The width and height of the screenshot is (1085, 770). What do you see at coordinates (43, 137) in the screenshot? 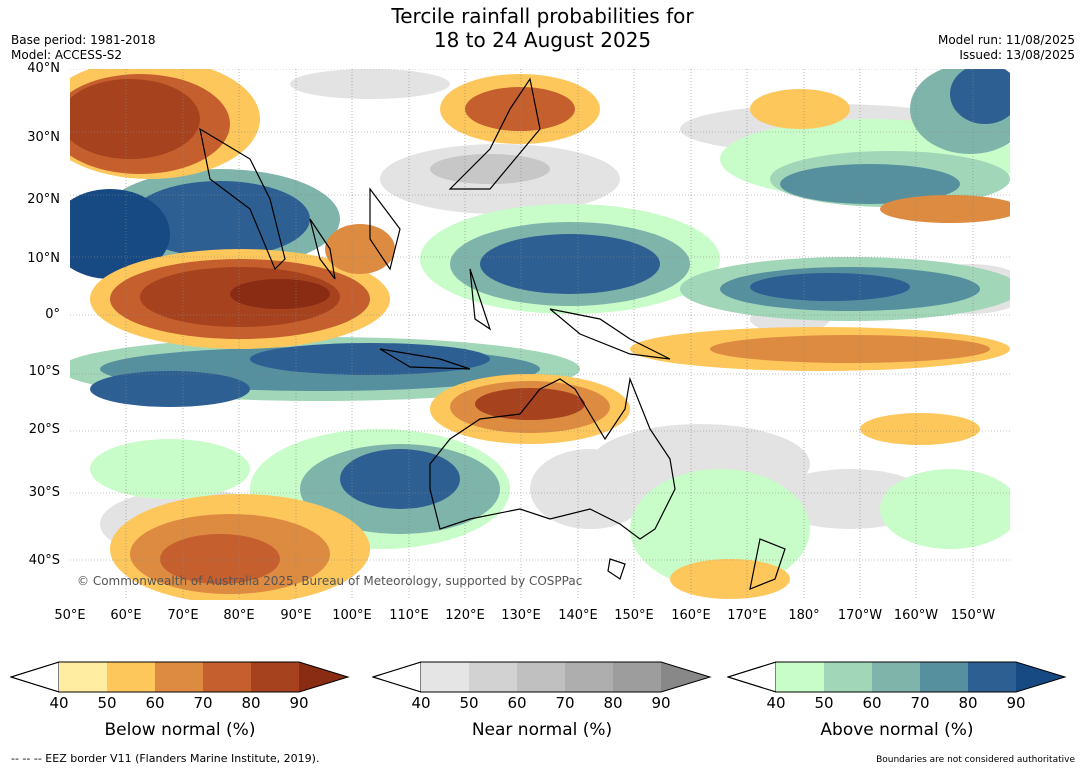
I see `lat-label-30n: 30°N` at bounding box center [43, 137].